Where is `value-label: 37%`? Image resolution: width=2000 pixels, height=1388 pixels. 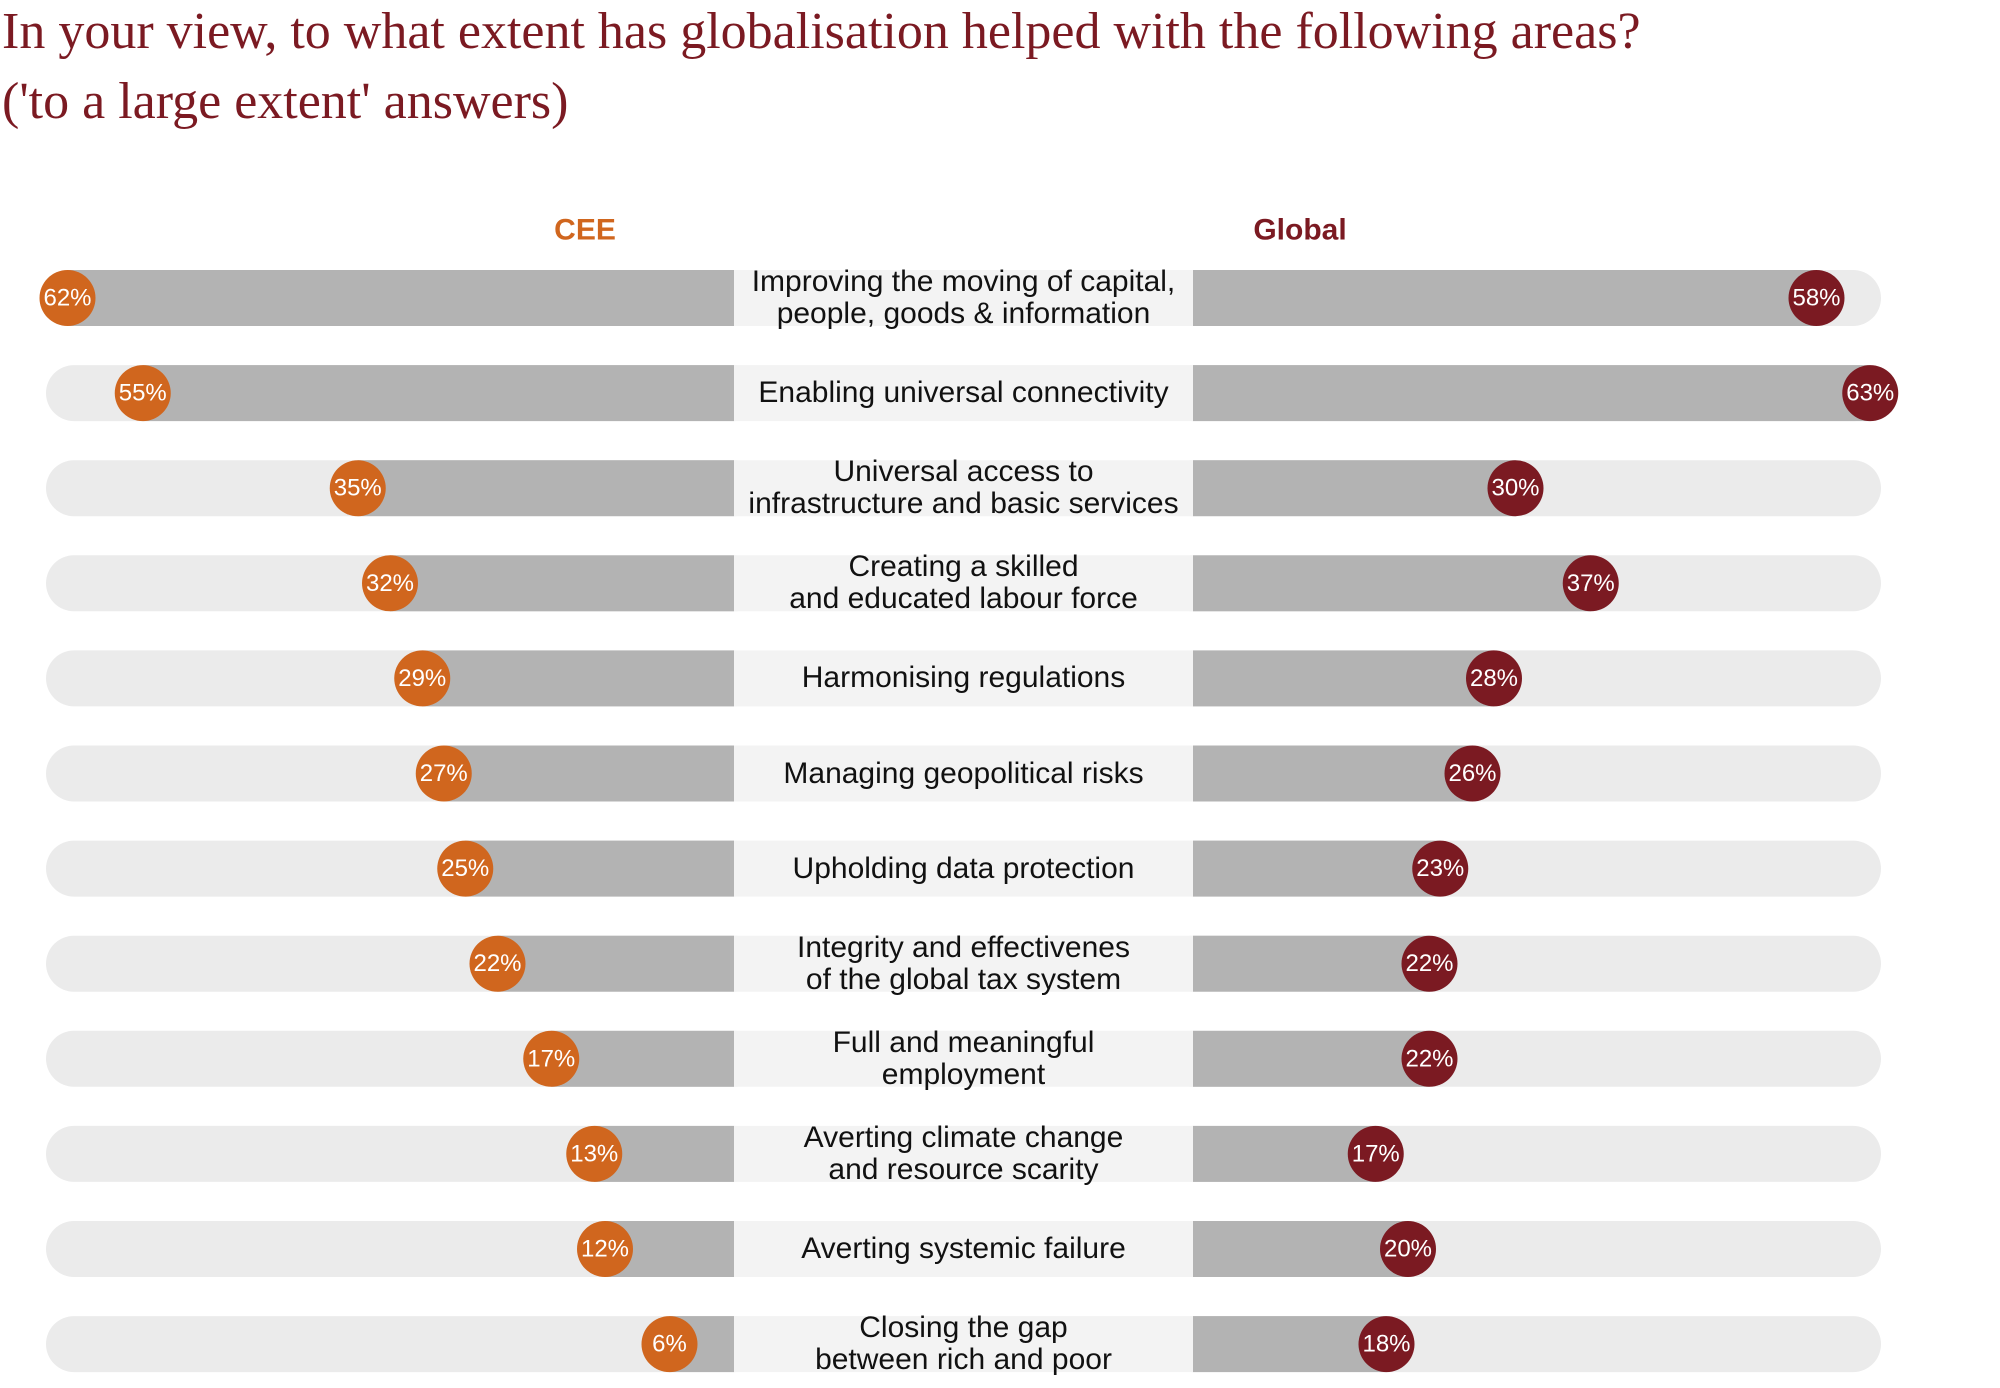 value-label: 37% is located at coordinates (1591, 583).